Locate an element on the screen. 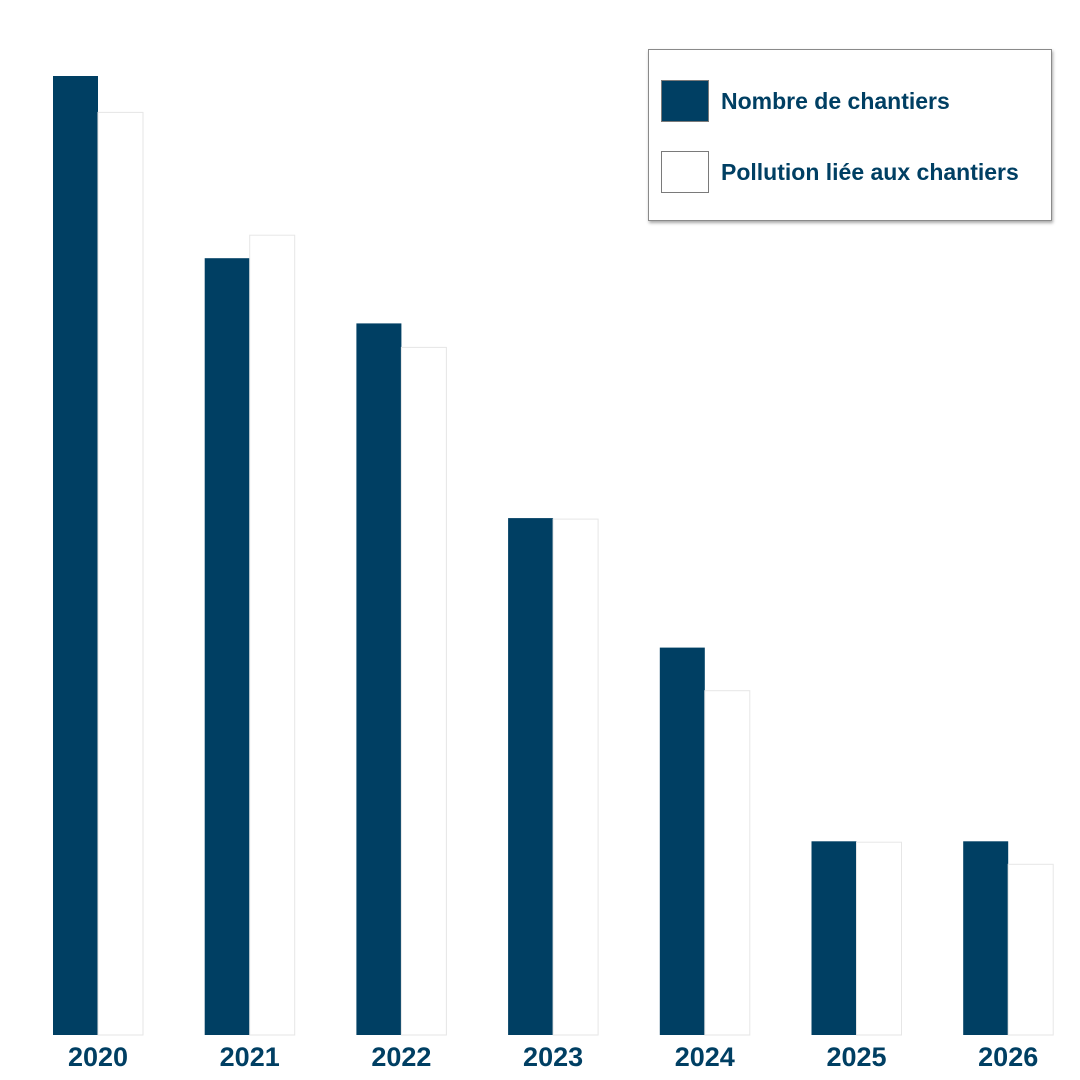  bar-pollution-2020 is located at coordinates (120, 573).